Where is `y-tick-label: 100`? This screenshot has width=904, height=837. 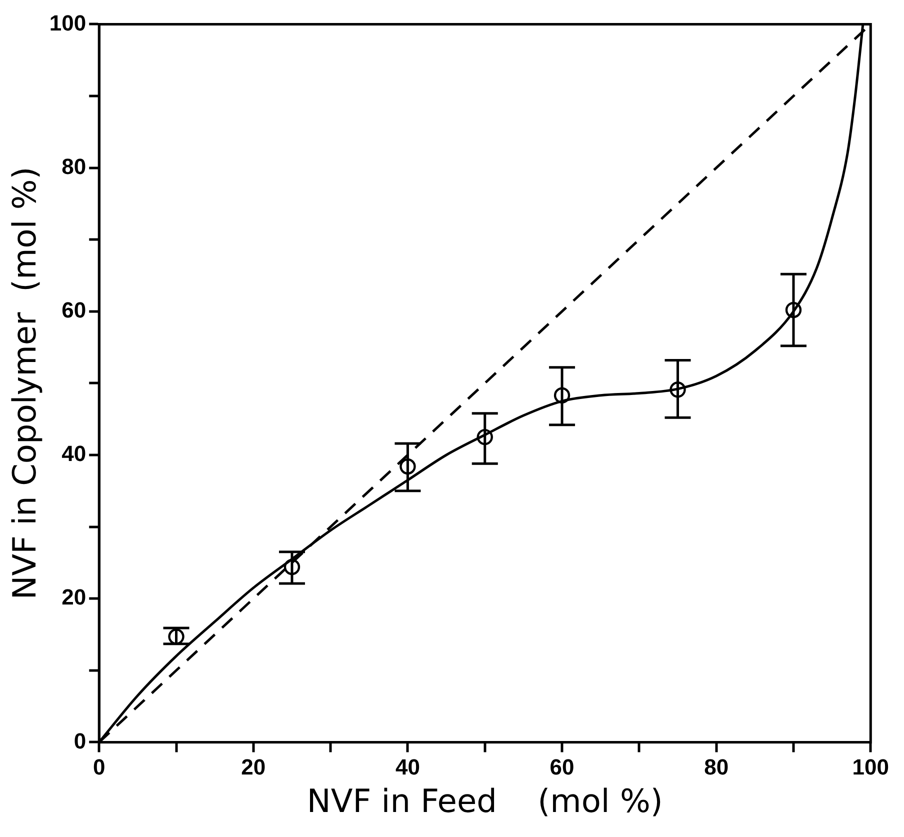 y-tick-label: 100 is located at coordinates (67, 23).